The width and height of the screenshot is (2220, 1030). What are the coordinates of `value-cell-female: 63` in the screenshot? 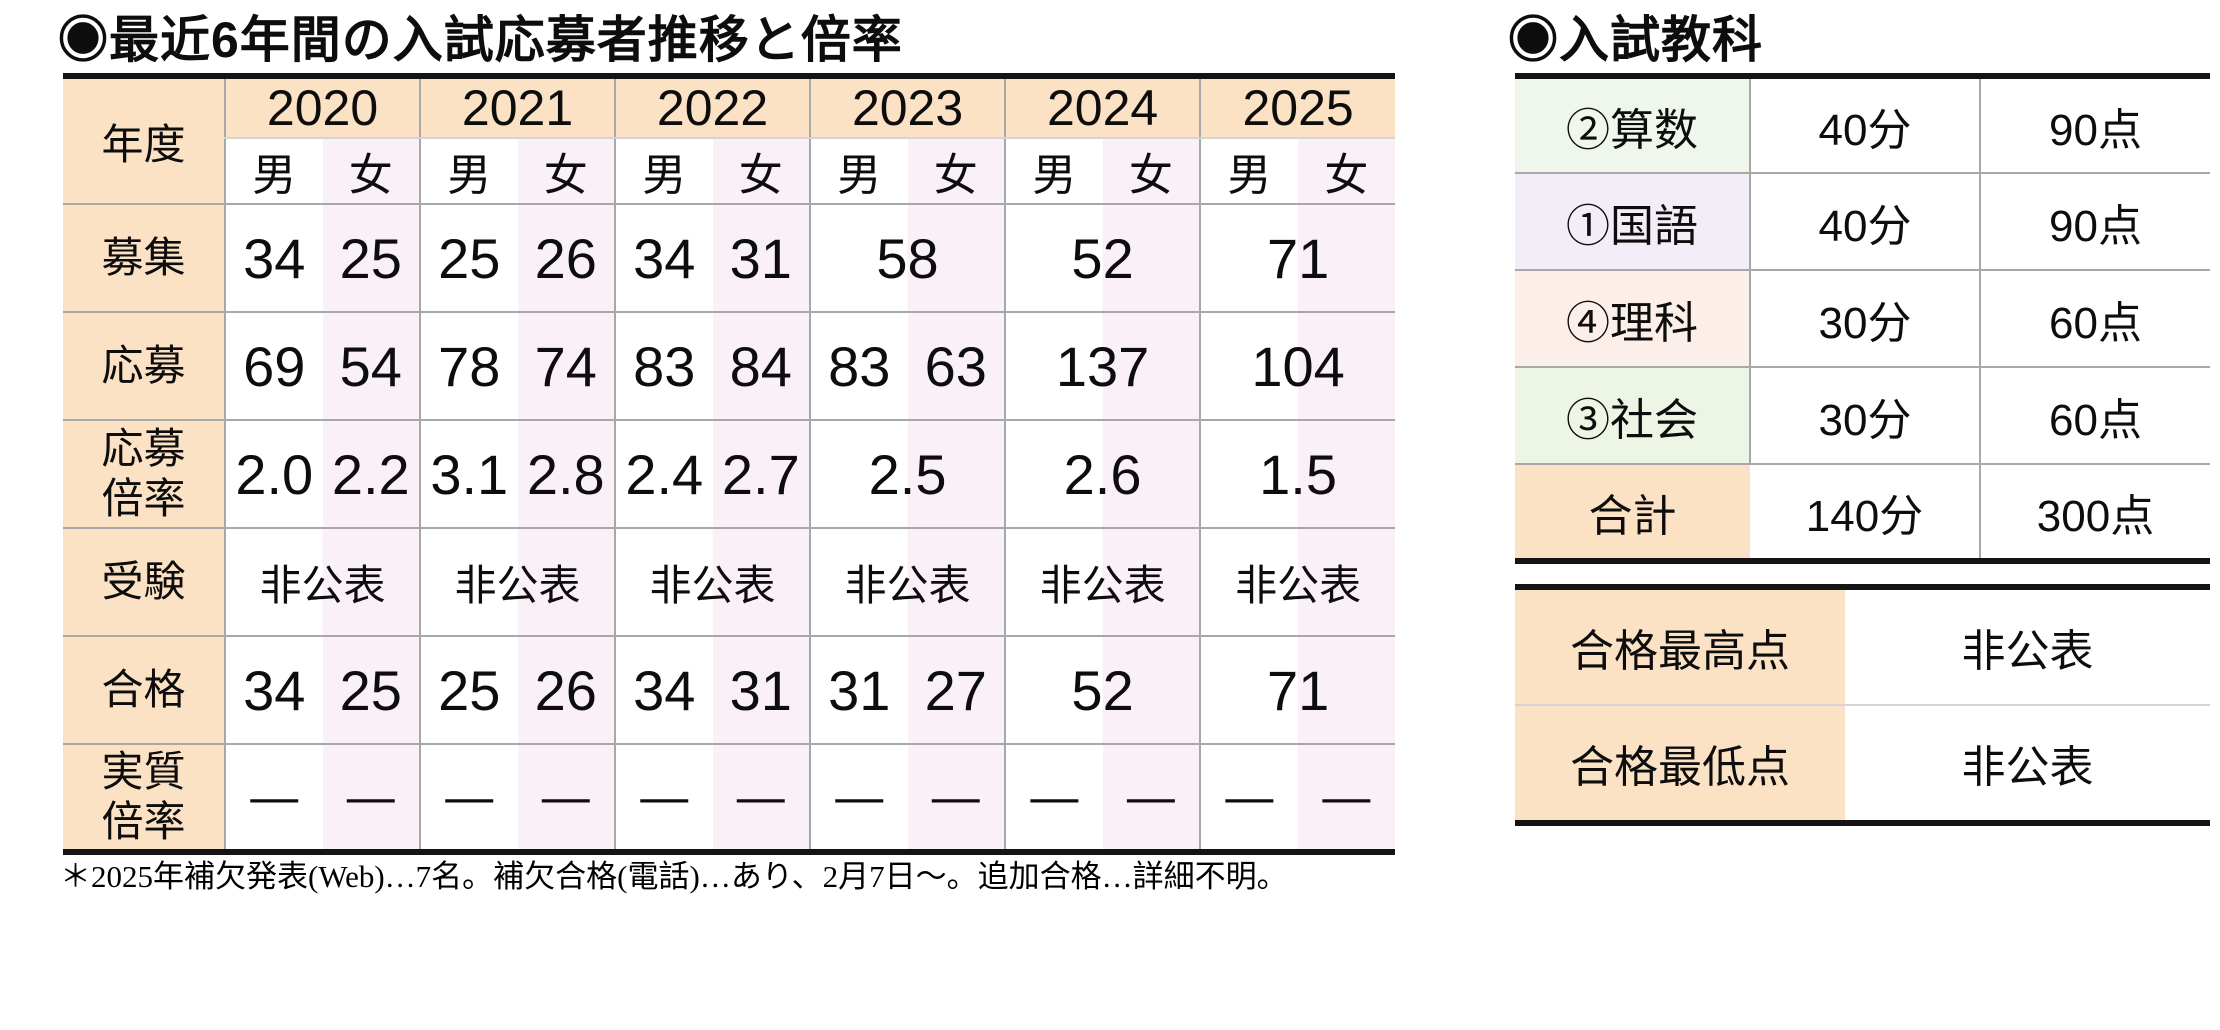 It's located at (956, 365).